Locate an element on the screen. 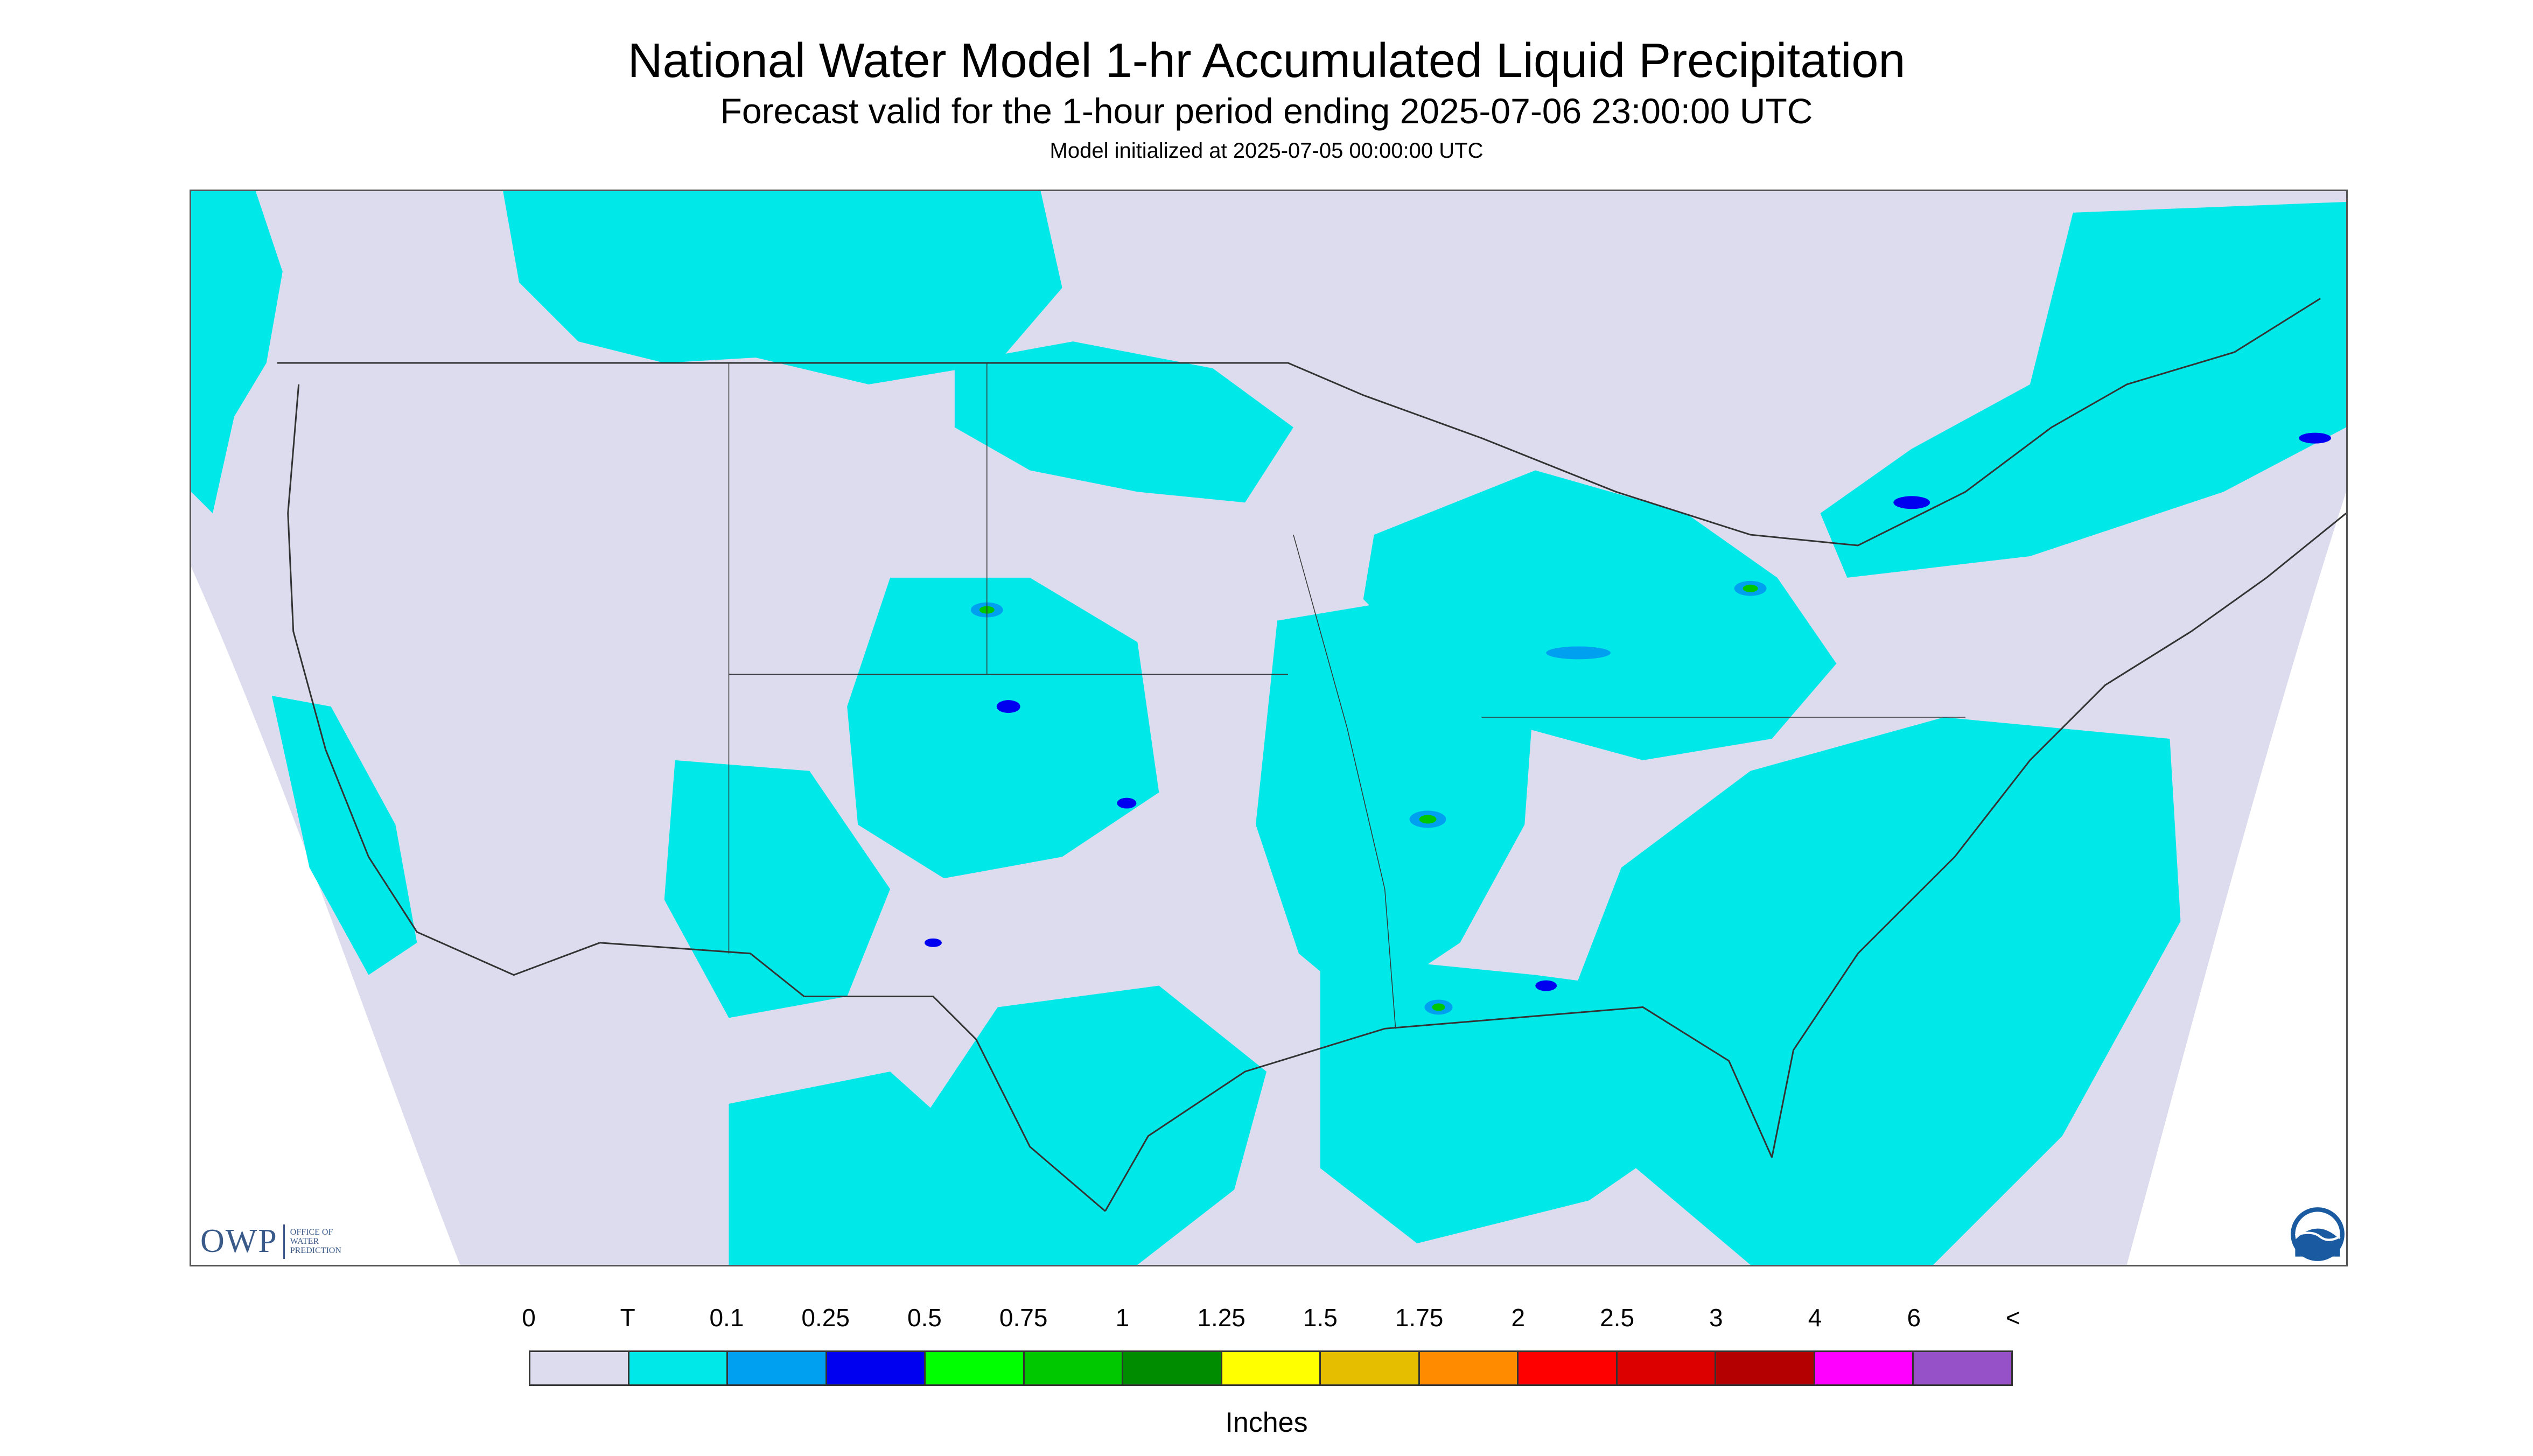 This screenshot has height=1456, width=2533. owp-full-text: OFFICE OF WATER PREDICTION is located at coordinates (315, 1241).